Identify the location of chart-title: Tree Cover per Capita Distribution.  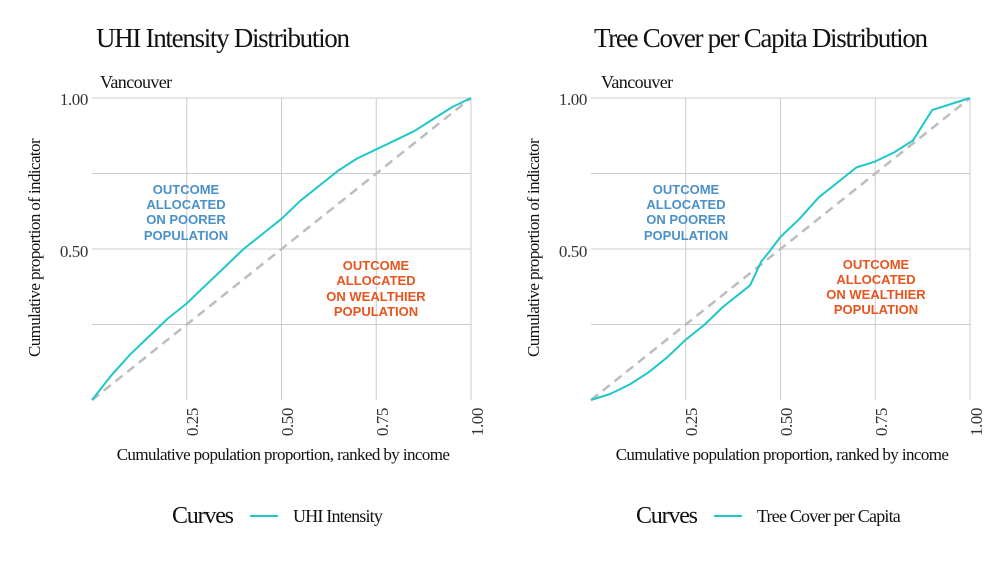
(761, 38).